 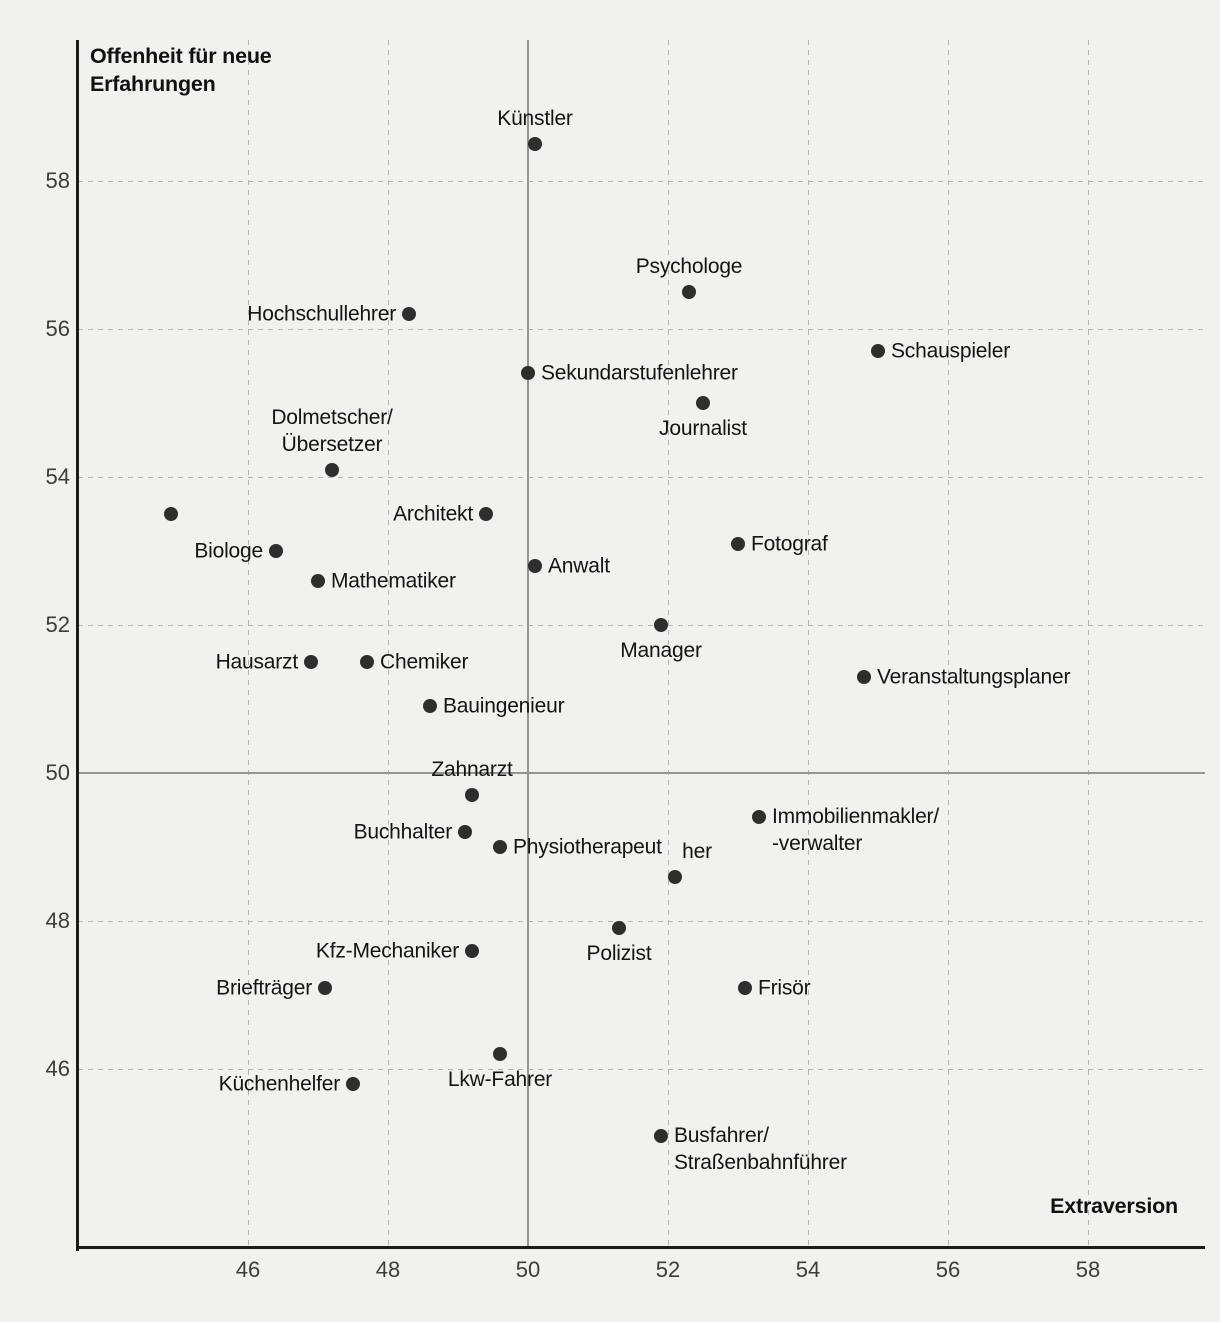 What do you see at coordinates (388, 1269) in the screenshot?
I see `x-tick-label: 48` at bounding box center [388, 1269].